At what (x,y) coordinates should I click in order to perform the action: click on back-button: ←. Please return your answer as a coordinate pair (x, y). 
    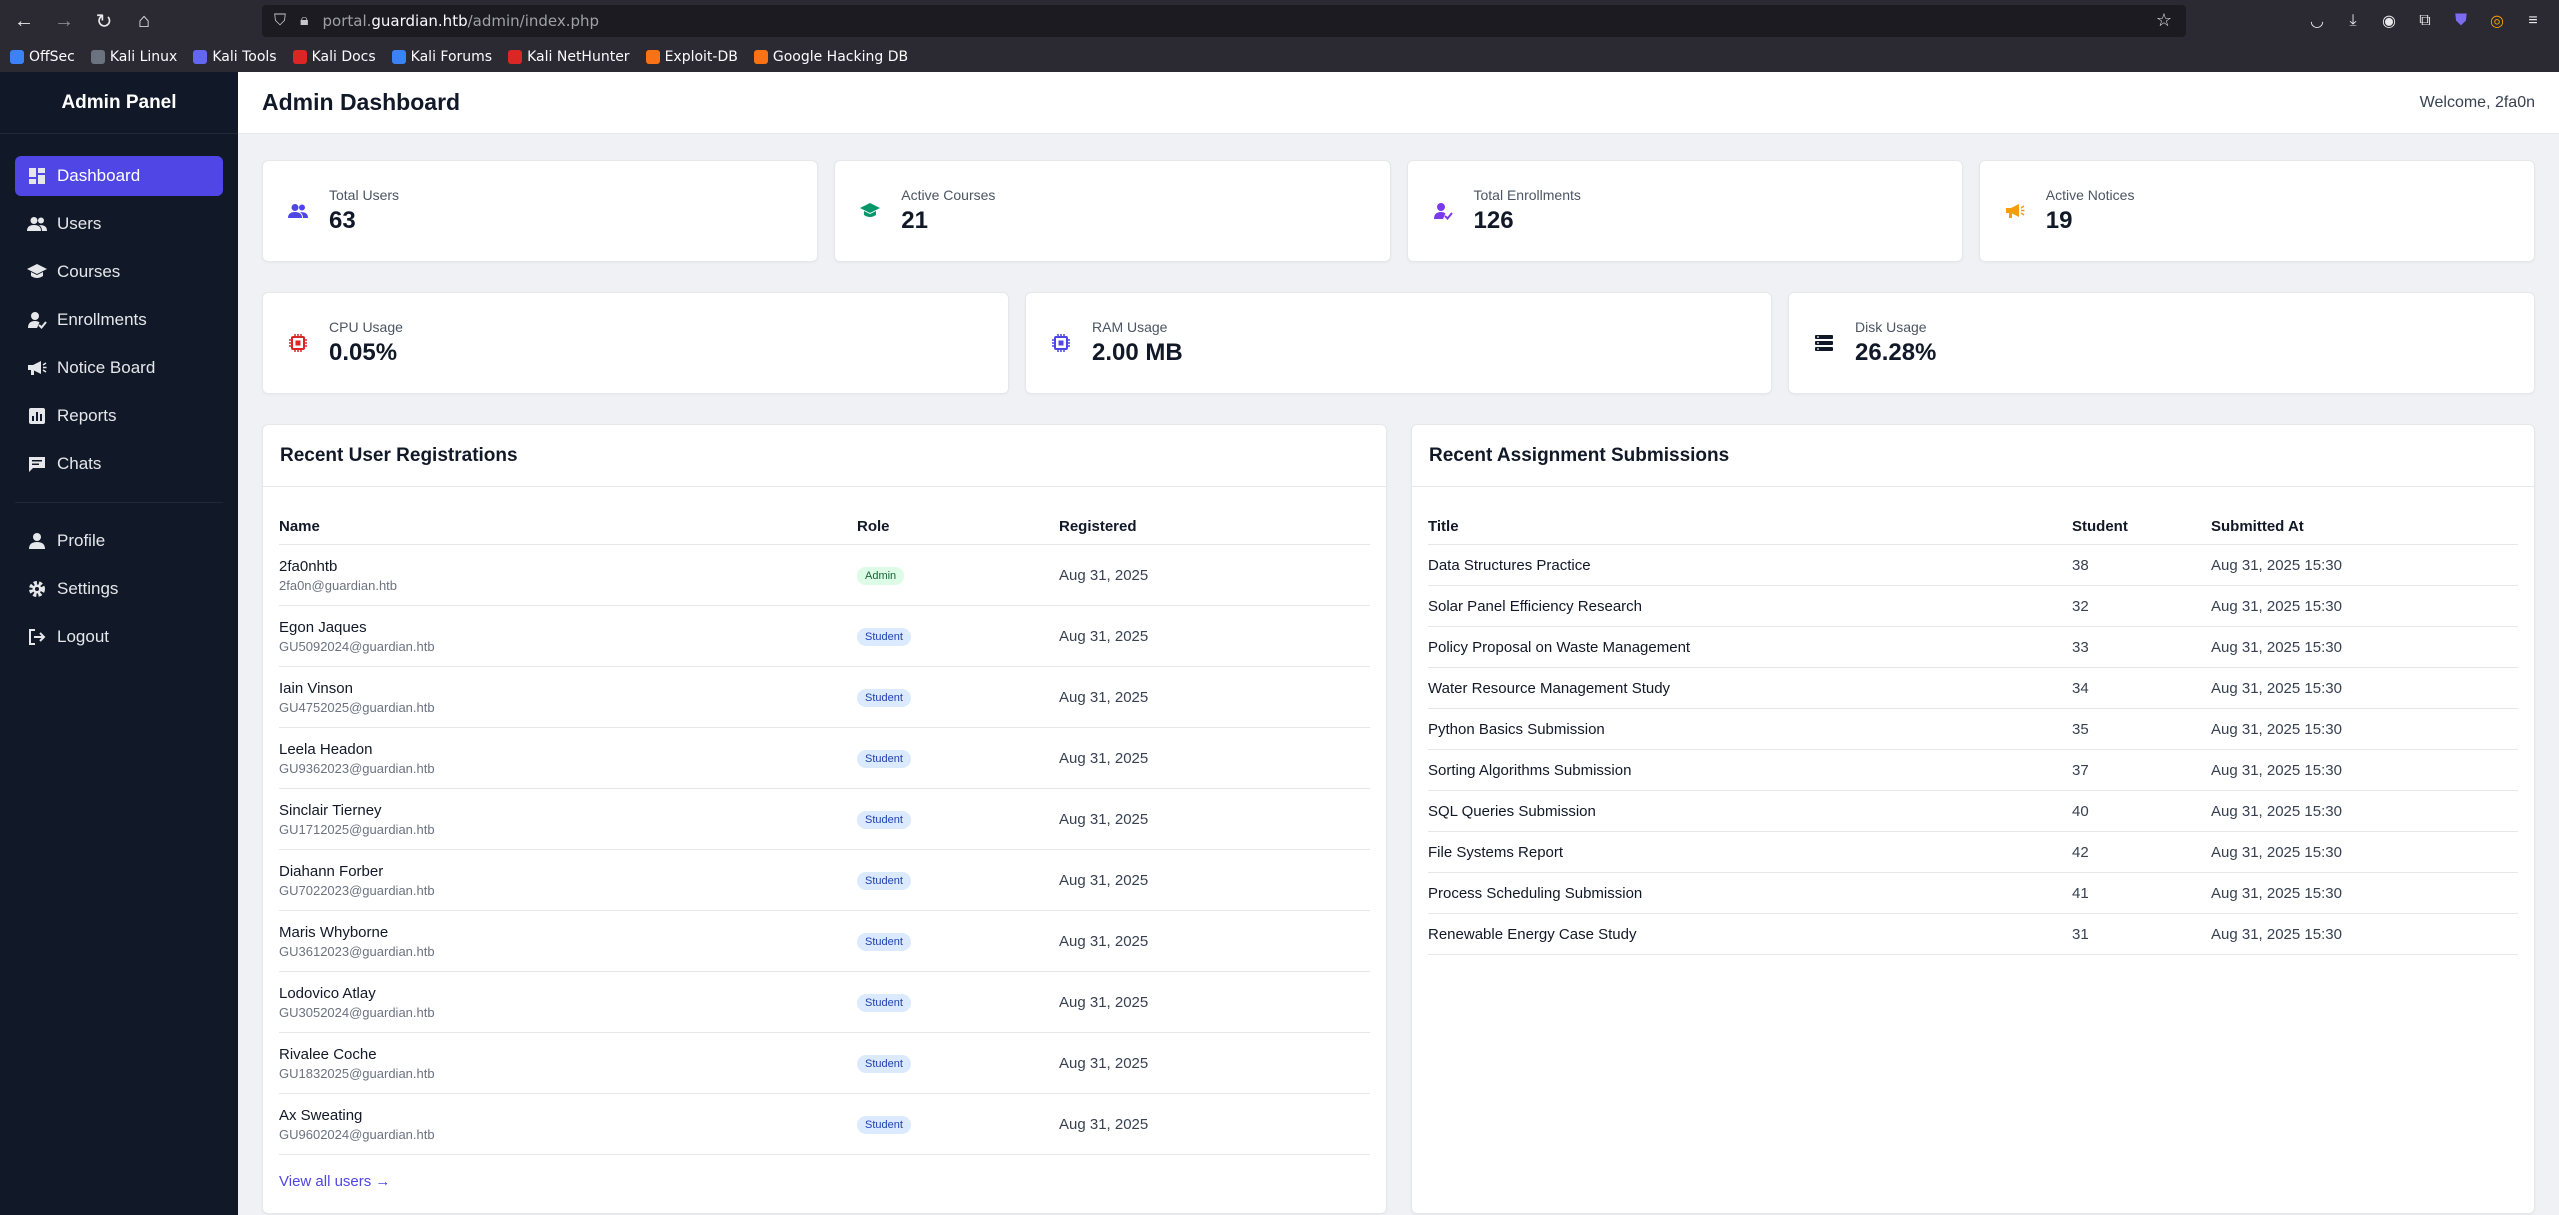
    Looking at the image, I should click on (24, 20).